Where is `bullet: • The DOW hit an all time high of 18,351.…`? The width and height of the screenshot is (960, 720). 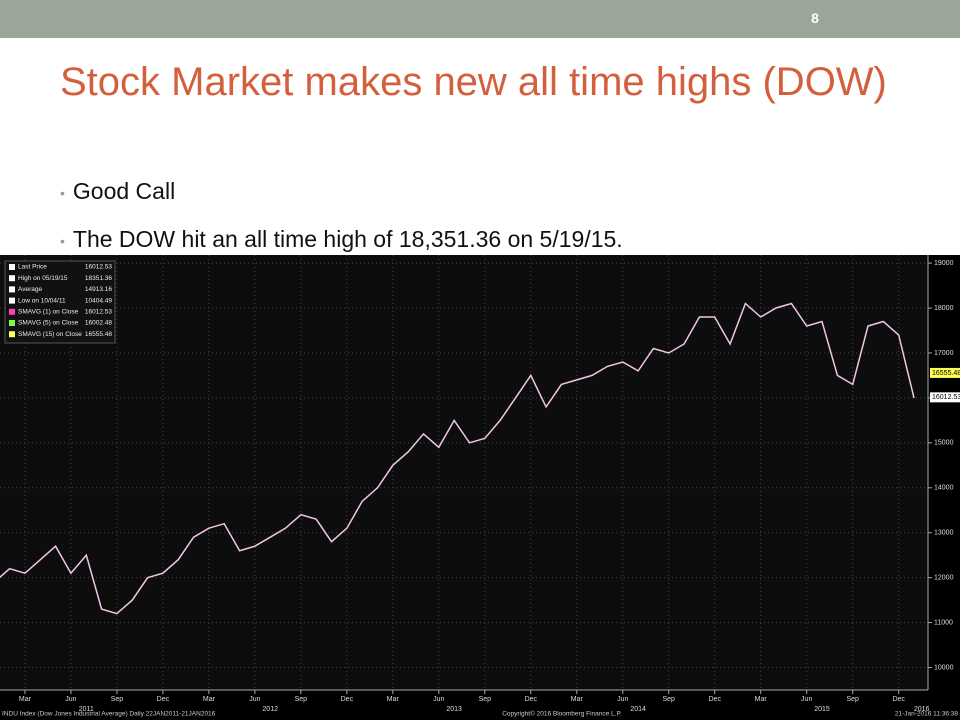 bullet: • The DOW hit an all time high of 18,351.… is located at coordinates (341, 239).